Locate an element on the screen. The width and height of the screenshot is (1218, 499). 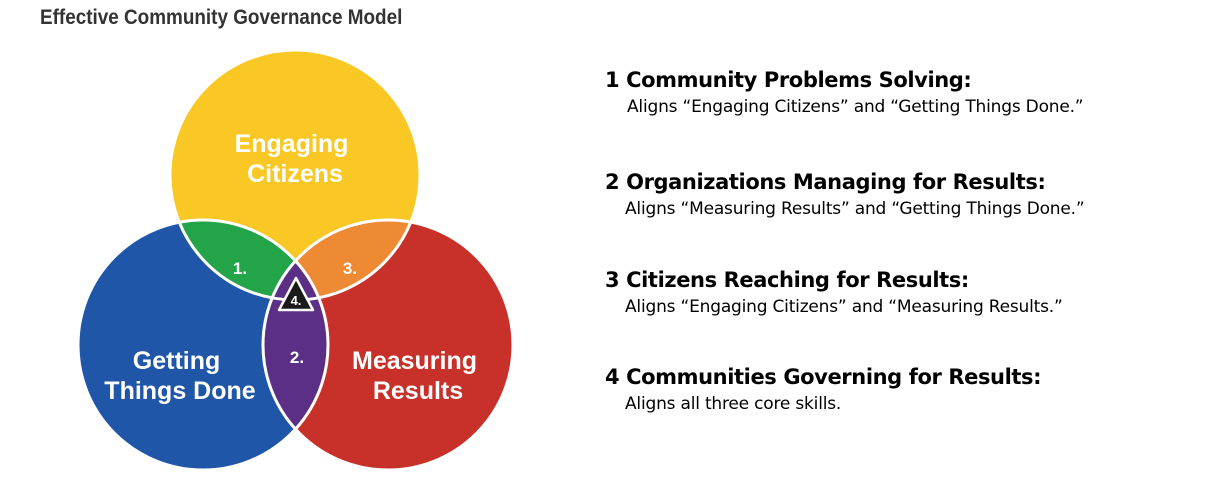
label-engaging-citizens-line2: Citizens is located at coordinates (295, 174).